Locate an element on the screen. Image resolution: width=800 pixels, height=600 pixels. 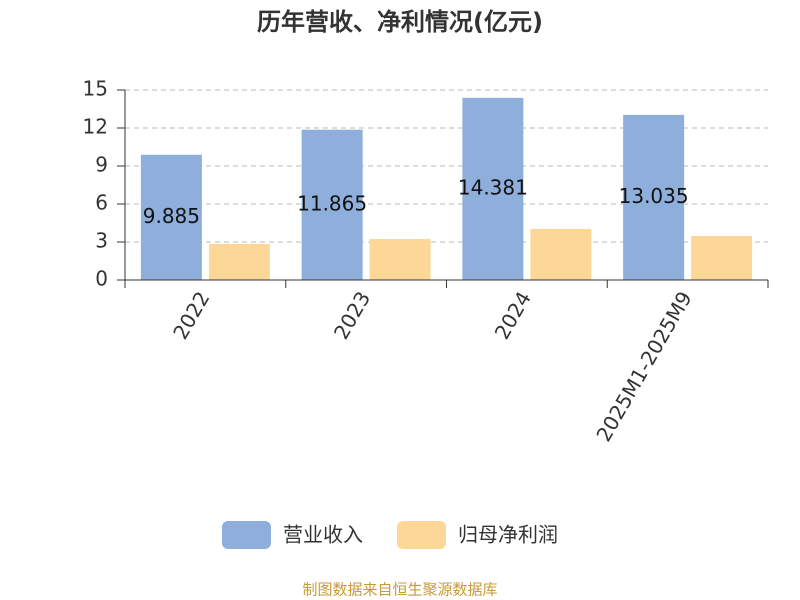
legend-label: 归母净利润 is located at coordinates (508, 535).